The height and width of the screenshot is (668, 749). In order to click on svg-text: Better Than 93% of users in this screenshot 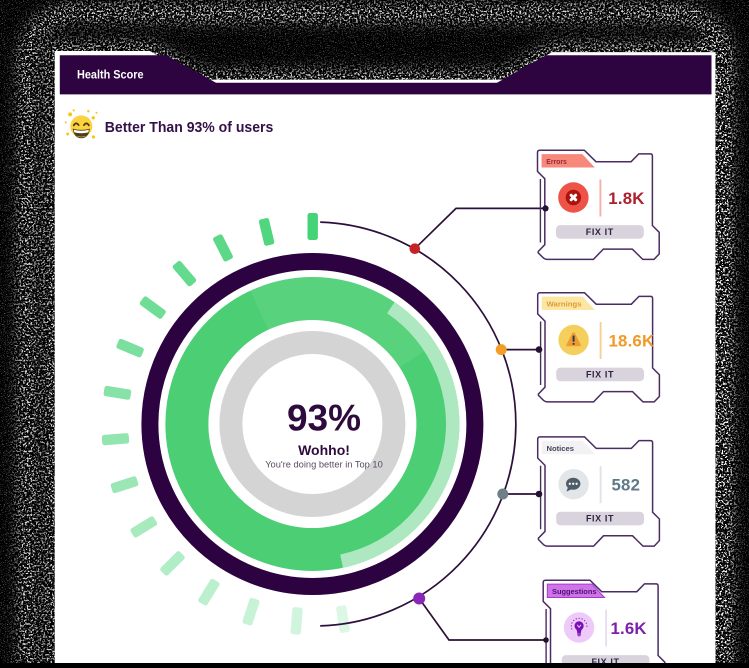, I will do `click(189, 127)`.